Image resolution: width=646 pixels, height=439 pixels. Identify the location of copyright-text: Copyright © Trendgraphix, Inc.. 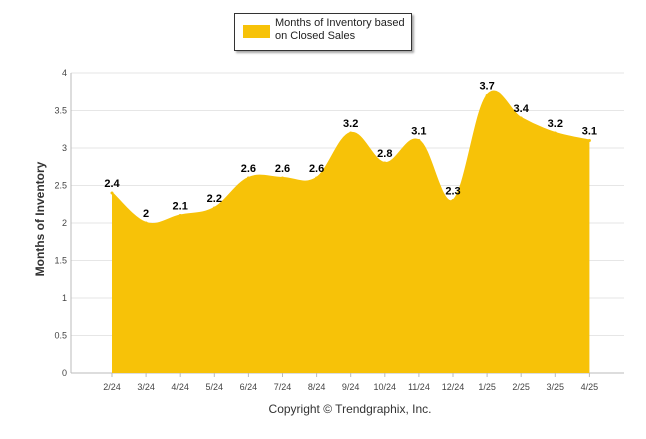
(350, 409).